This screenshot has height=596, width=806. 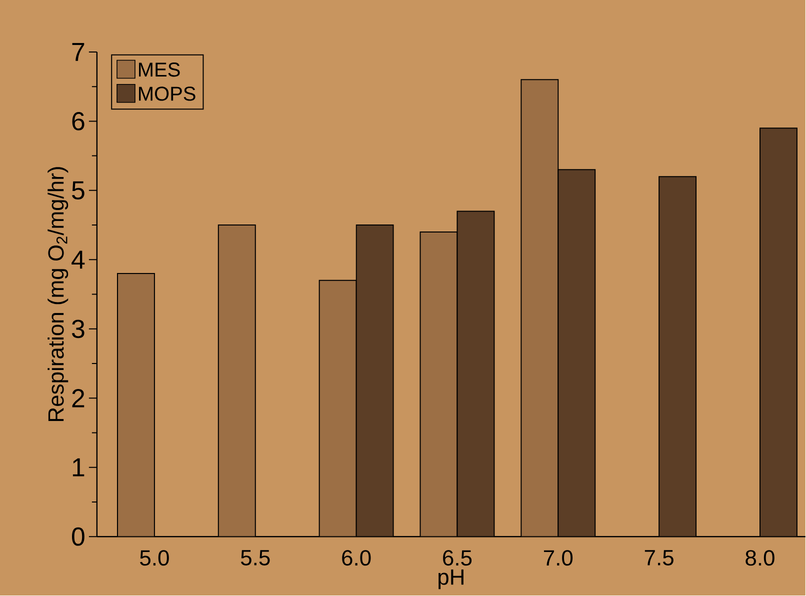 What do you see at coordinates (78, 537) in the screenshot?
I see `y-tick-label: 0` at bounding box center [78, 537].